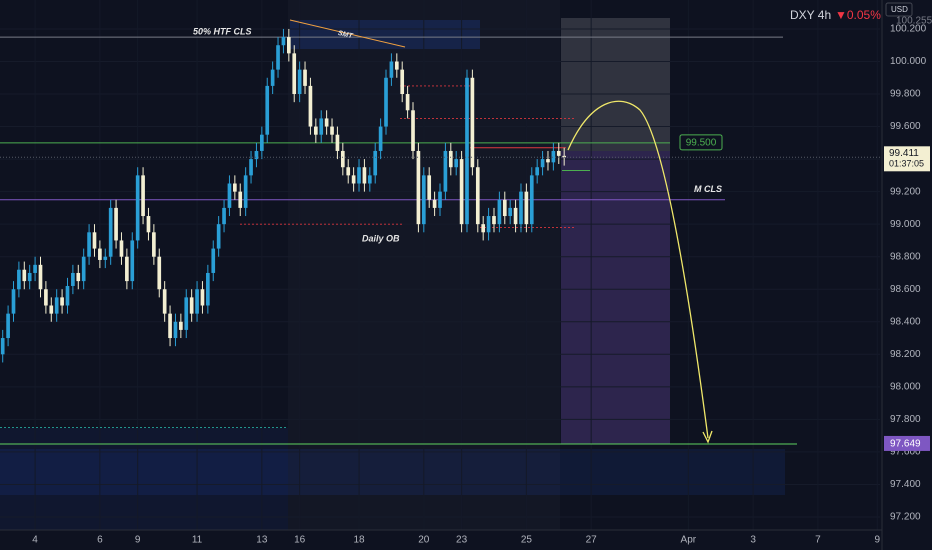 This screenshot has height=550, width=932. I want to click on projection-arrow, so click(638, 269).